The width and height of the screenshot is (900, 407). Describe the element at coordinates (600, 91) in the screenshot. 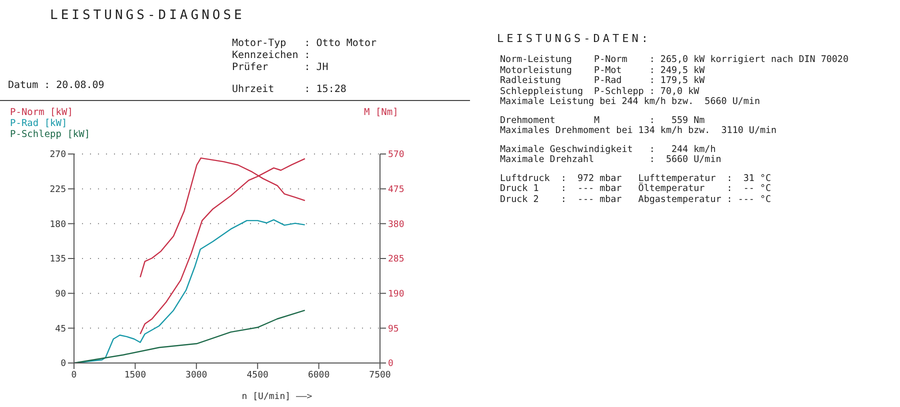

I see `text: Schleppleistung P-Schlepp : 70,0 kW` at that location.